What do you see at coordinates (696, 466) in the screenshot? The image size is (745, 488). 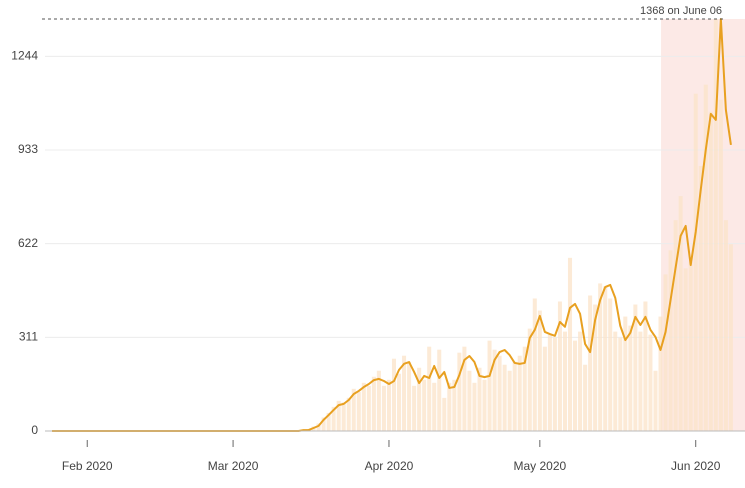 I see `x-tick-label: Jun 2020` at bounding box center [696, 466].